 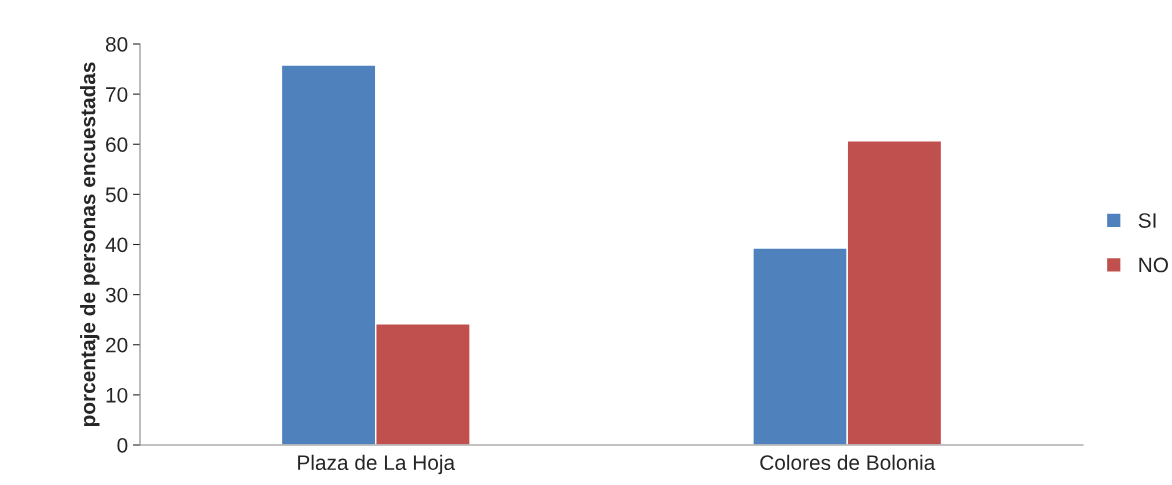 What do you see at coordinates (116, 44) in the screenshot?
I see `y-tick-label: 80` at bounding box center [116, 44].